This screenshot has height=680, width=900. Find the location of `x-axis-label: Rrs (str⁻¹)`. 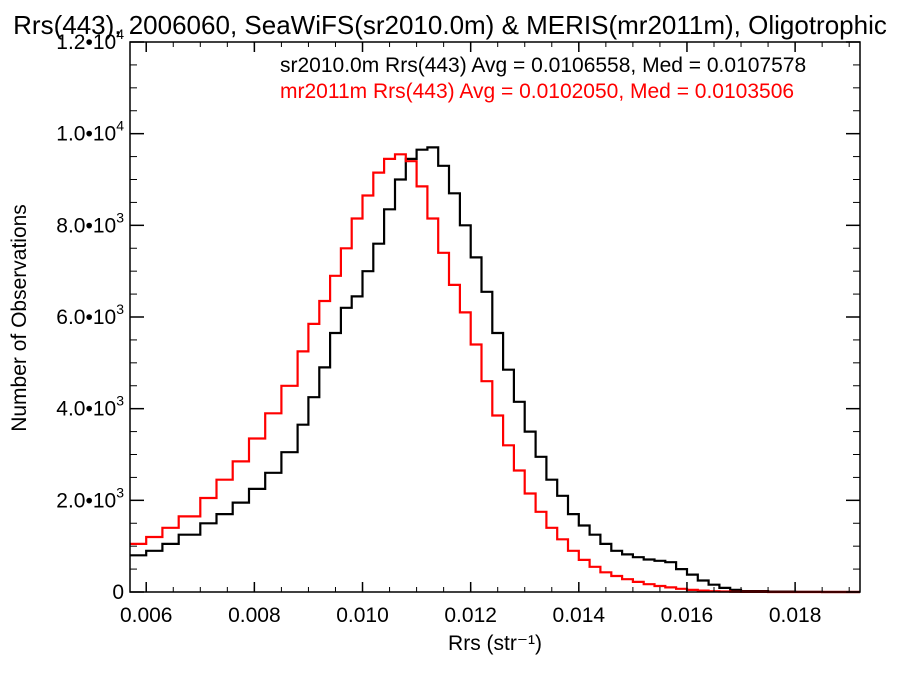

x-axis-label: Rrs (str⁻¹) is located at coordinates (495, 643).